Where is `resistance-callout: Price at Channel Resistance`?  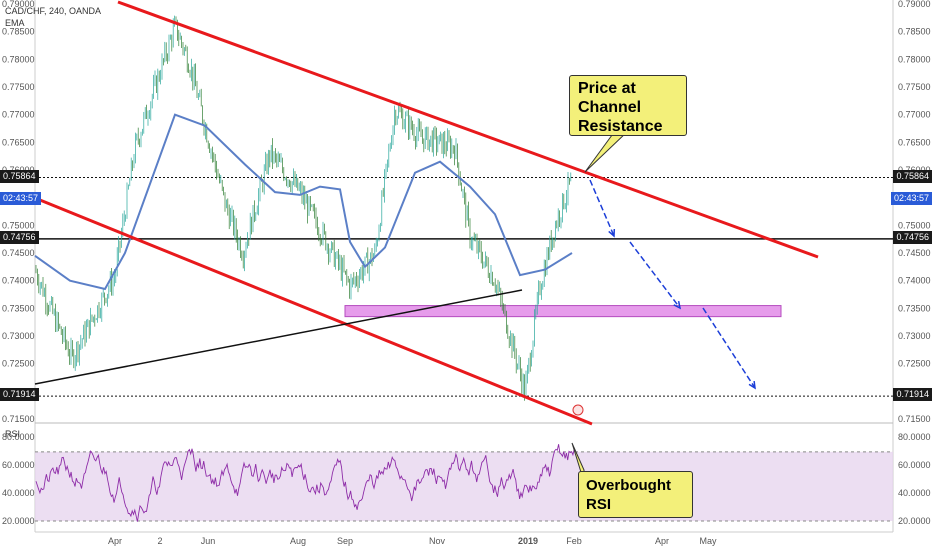 resistance-callout: Price at Channel Resistance is located at coordinates (628, 105).